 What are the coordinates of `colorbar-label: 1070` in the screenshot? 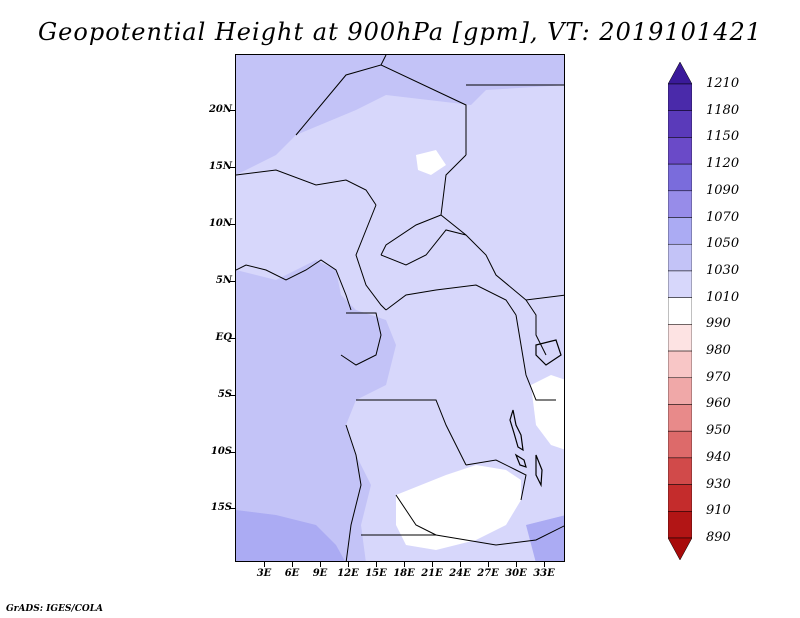 It's located at (723, 217).